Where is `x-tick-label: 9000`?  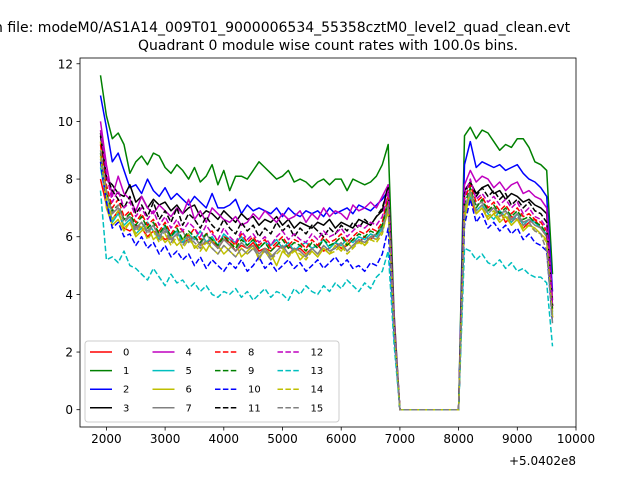
x-tick-label: 9000 is located at coordinates (517, 439).